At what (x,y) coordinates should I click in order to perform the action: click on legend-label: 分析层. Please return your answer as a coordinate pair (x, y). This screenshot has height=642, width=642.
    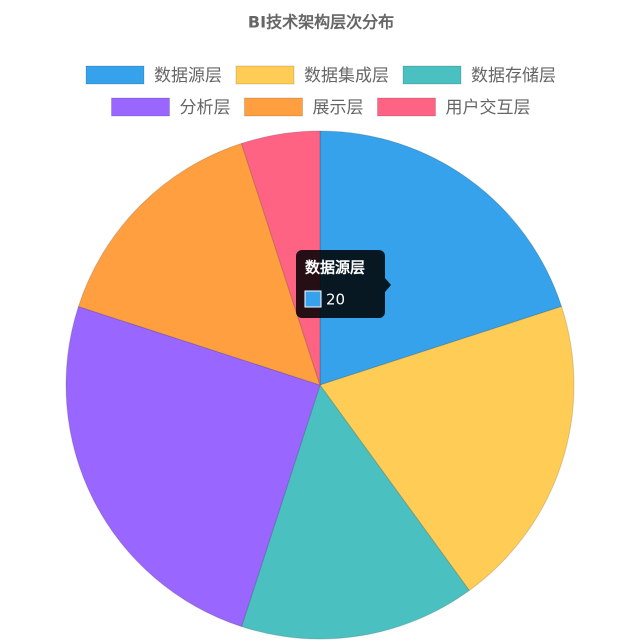
    Looking at the image, I should click on (205, 108).